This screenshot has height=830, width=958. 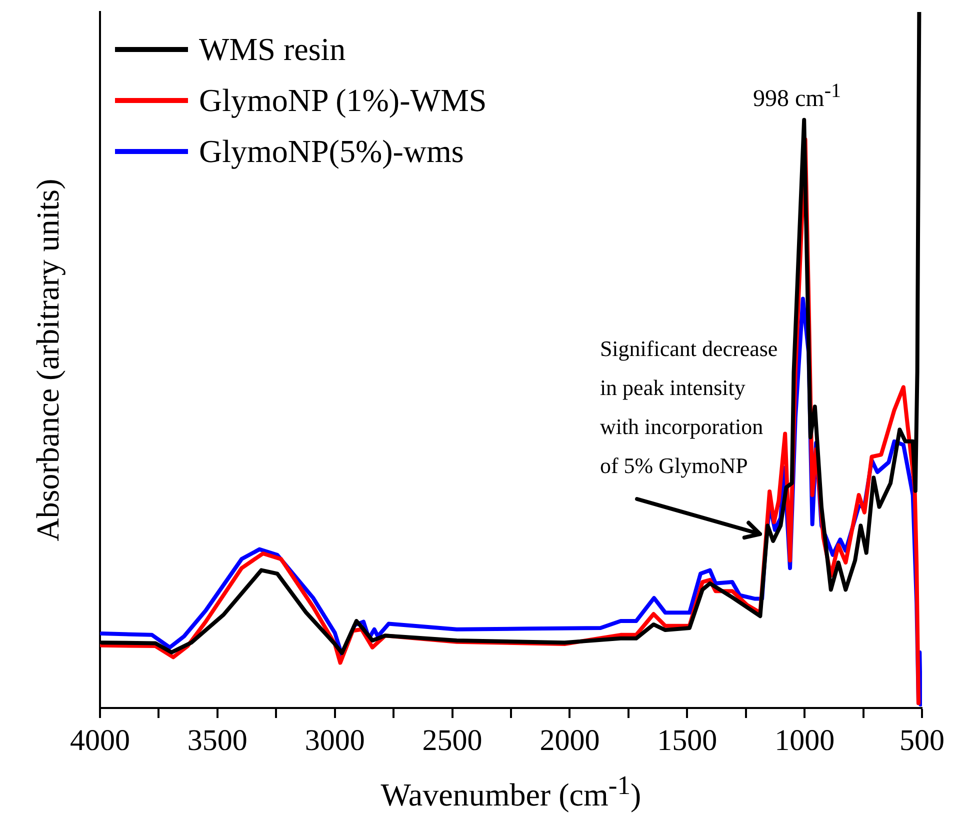 What do you see at coordinates (100, 740) in the screenshot?
I see `x-tick-label: 4000` at bounding box center [100, 740].